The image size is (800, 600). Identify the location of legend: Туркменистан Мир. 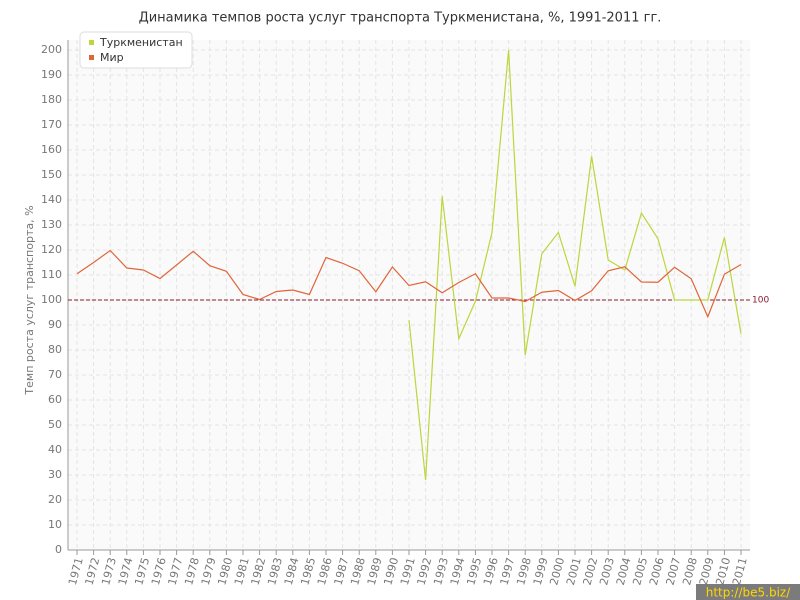
(136, 50).